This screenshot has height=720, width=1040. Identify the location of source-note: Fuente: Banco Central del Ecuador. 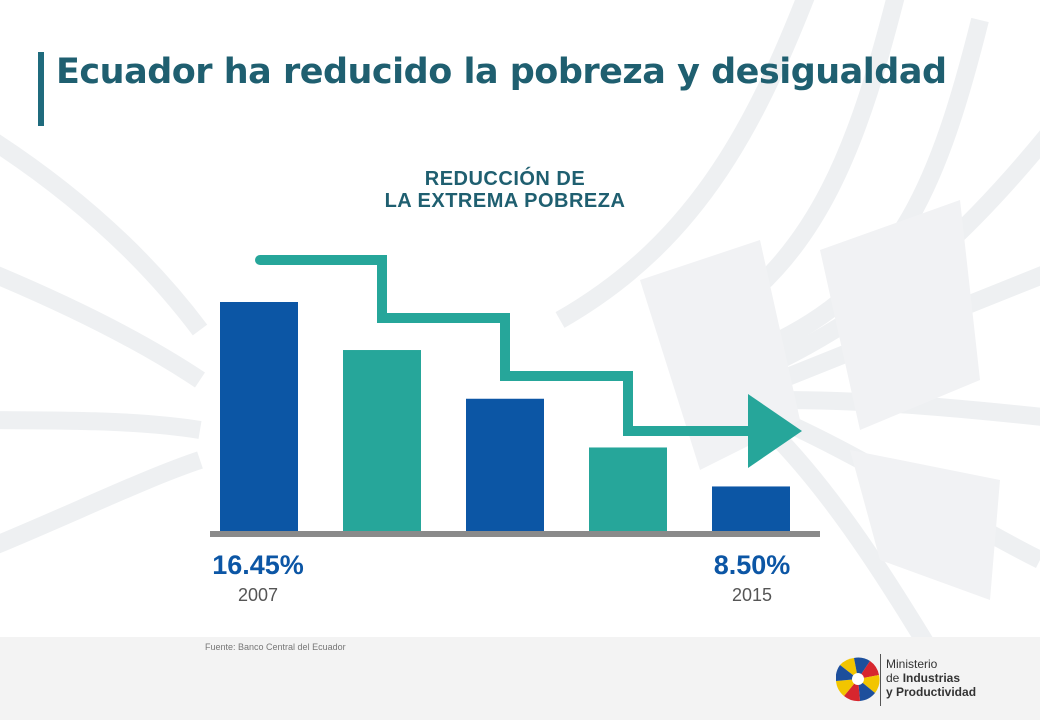
(275, 647).